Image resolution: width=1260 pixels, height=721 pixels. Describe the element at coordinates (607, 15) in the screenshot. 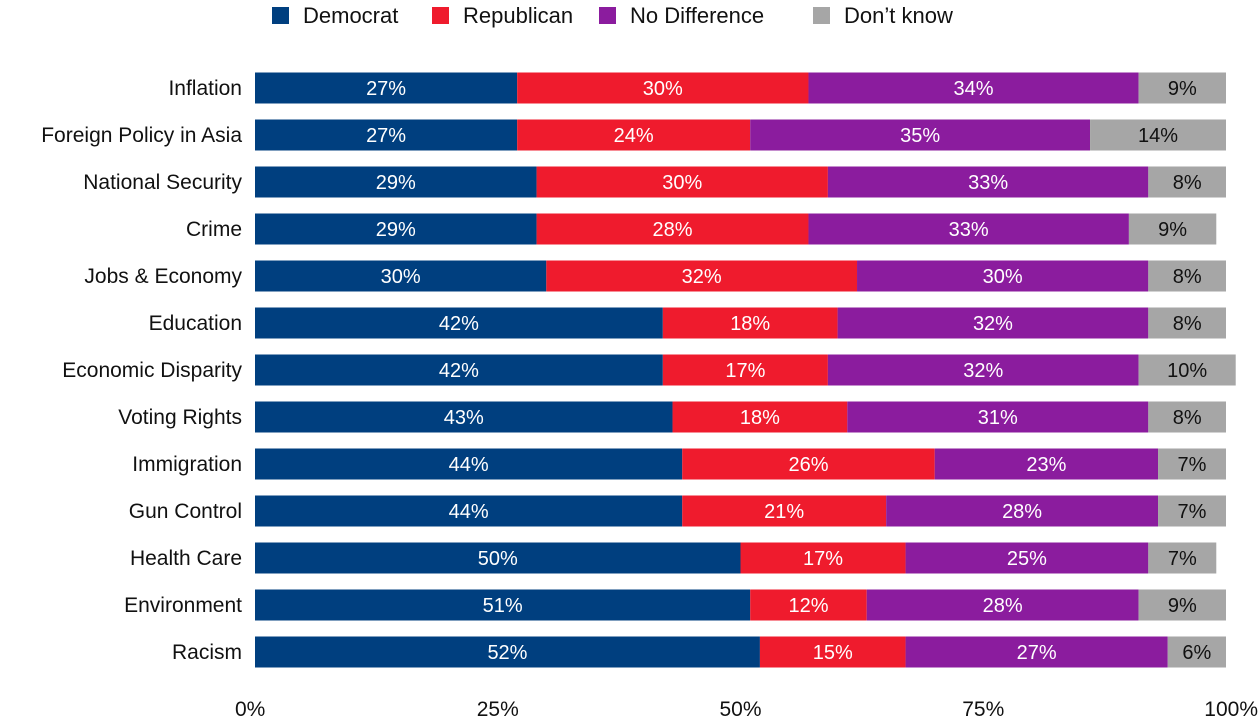

I see `legend-swatch-no-difference` at that location.